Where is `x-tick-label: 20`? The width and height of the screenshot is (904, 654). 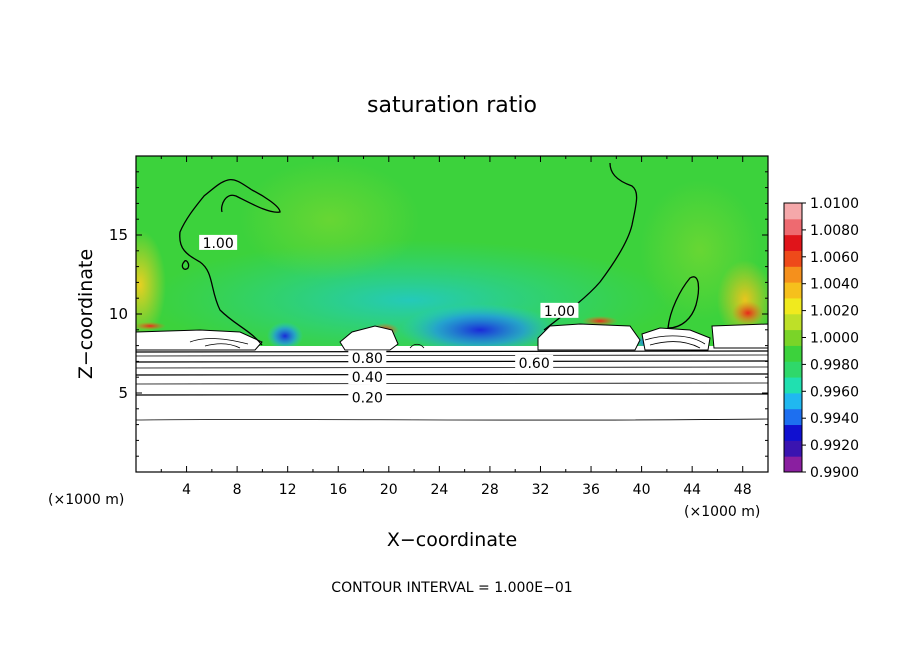
x-tick-label: 20 is located at coordinates (389, 490).